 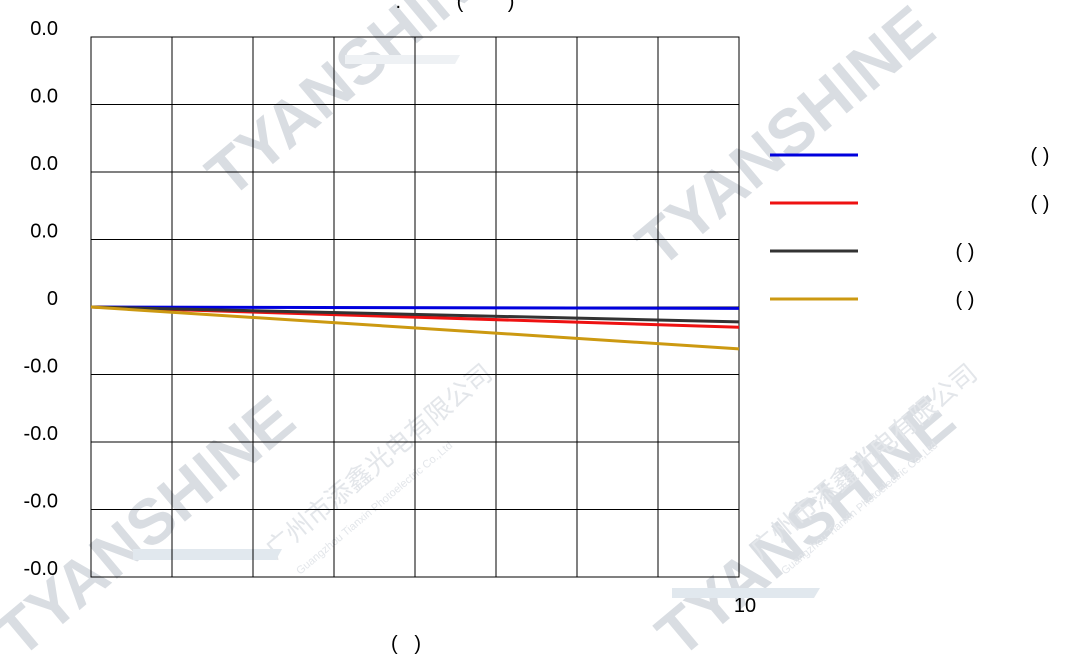 I want to click on y-tick-labels: 0.0 0.0 0.0 0.0 0 -0.0 -0.0 -0.0 -0.0, so click(x=41, y=299).